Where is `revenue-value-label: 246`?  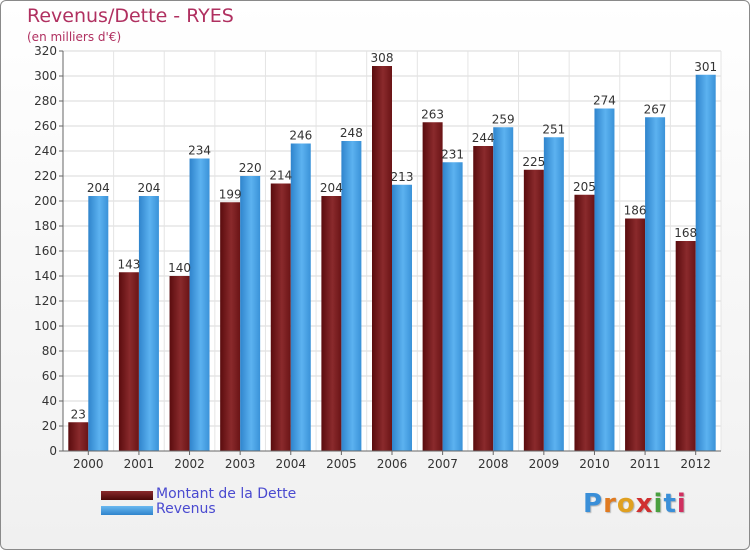
revenue-value-label: 246 is located at coordinates (300, 136).